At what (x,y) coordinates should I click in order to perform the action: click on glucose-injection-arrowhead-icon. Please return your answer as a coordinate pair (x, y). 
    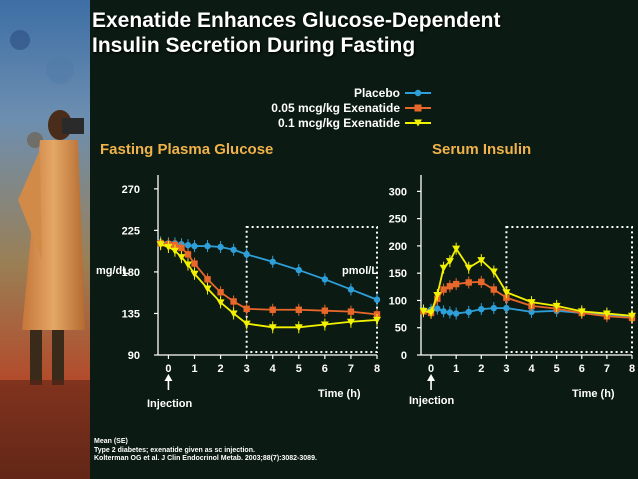
    Looking at the image, I should click on (168, 377).